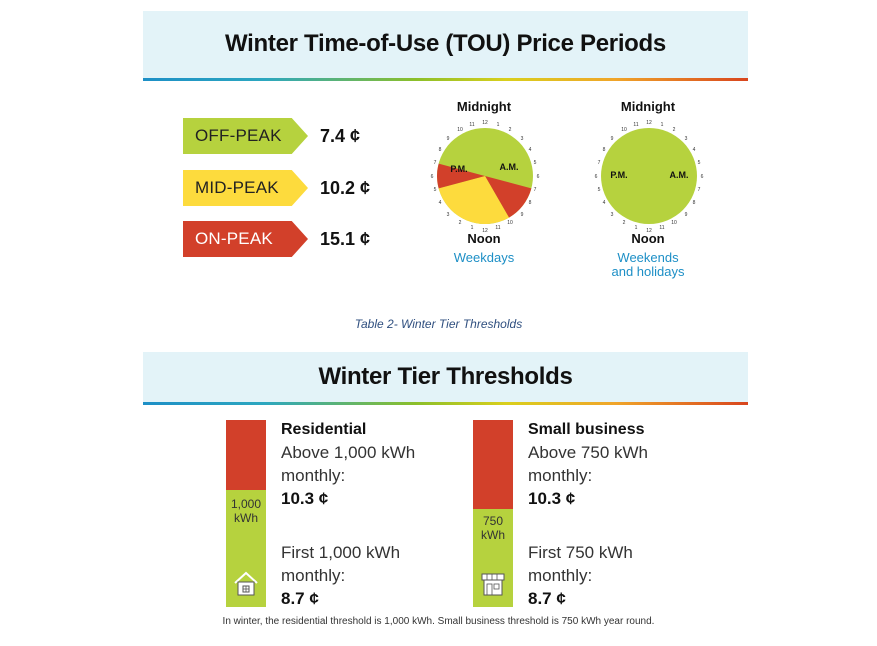  What do you see at coordinates (305, 498) in the screenshot?
I see `residential-upper-price: 10.3 ¢` at bounding box center [305, 498].